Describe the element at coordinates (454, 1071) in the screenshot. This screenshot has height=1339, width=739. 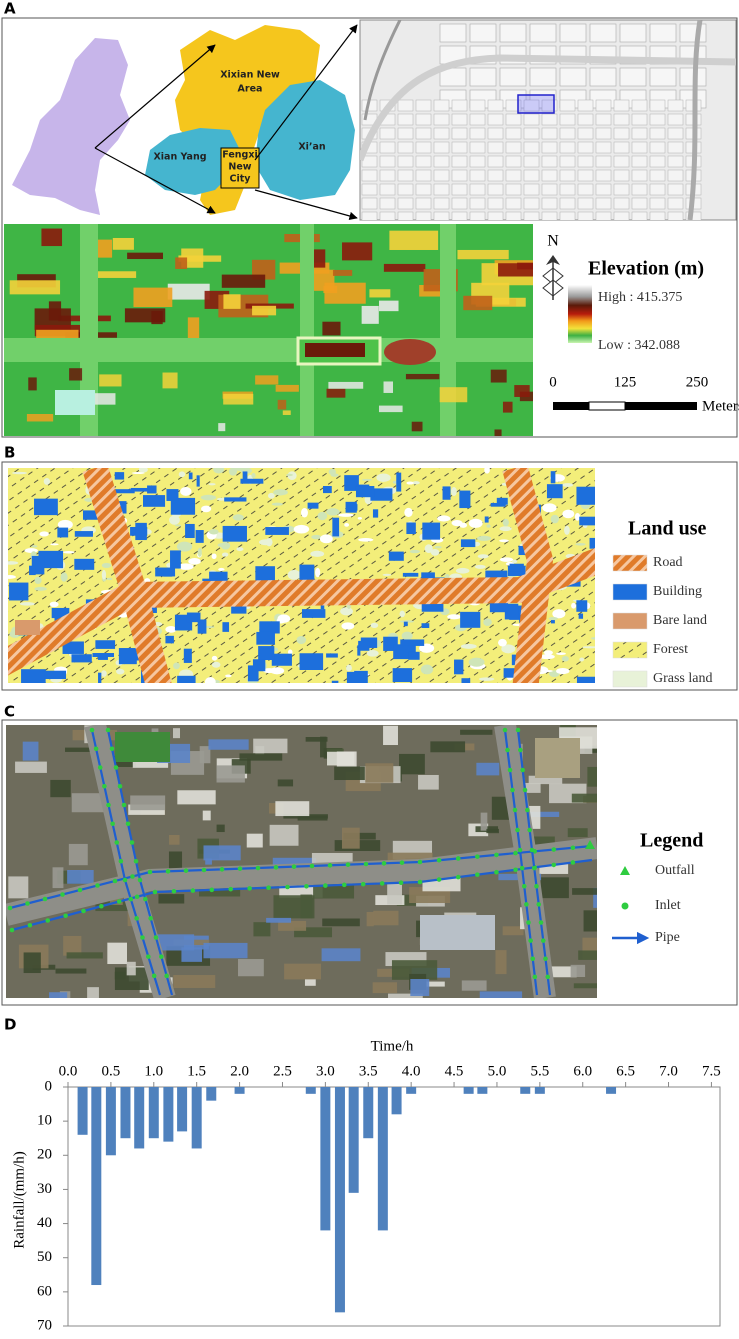
I see `x-tick-label: 4.5` at that location.